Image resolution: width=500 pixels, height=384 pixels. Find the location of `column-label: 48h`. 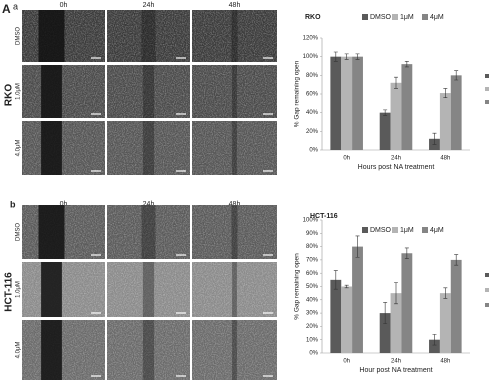

column-label: 48h is located at coordinates (235, 5).